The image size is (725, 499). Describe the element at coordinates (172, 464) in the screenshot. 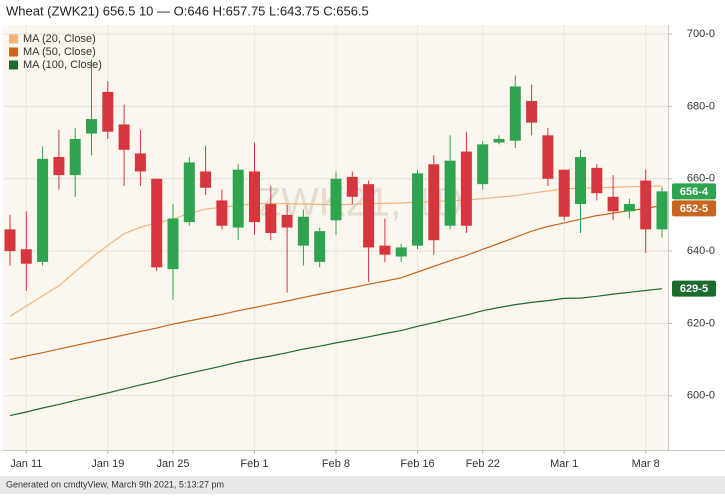

I see `x-tick-label: Jan 25` at that location.